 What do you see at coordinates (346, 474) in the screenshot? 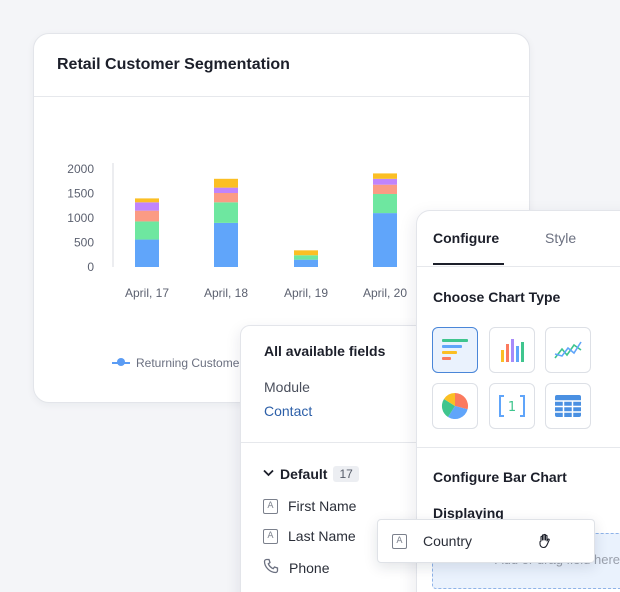
I see `group-count-badge: 17` at bounding box center [346, 474].